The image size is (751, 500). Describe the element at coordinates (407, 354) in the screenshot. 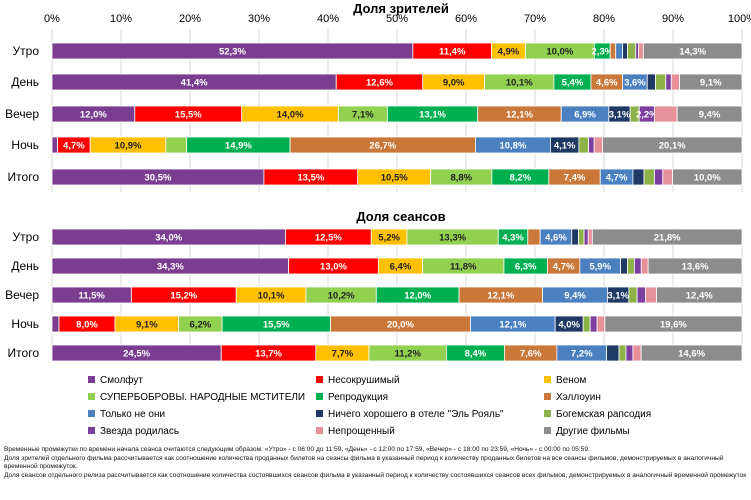

I see `data-label: 11,2%` at that location.